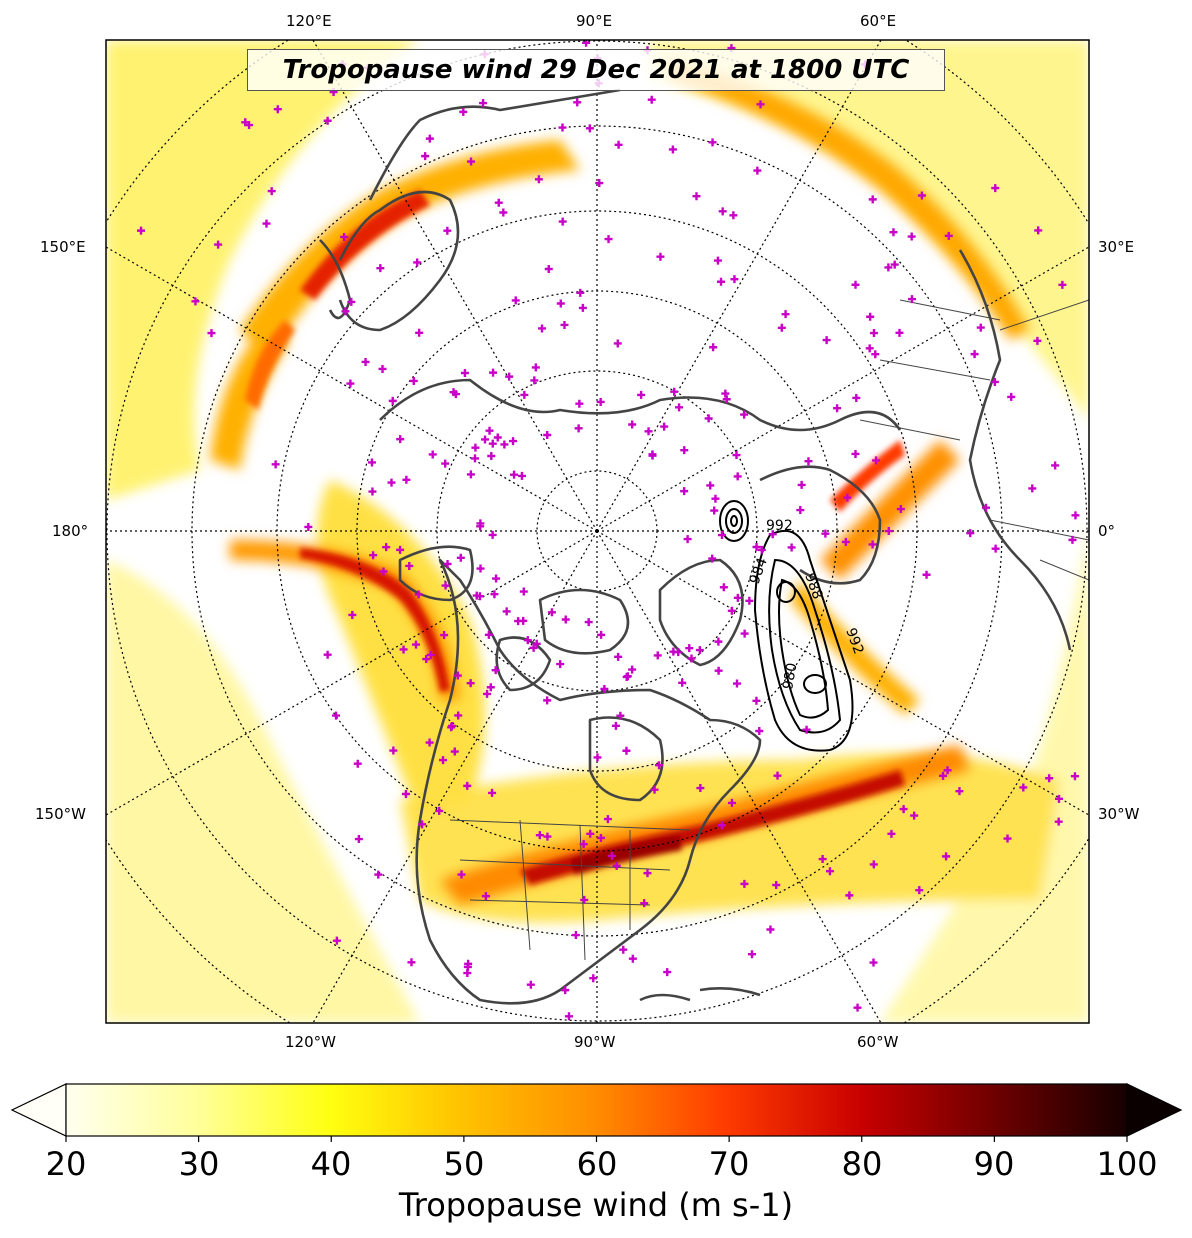 Image resolution: width=1192 pixels, height=1238 pixels. Describe the element at coordinates (596, 70) in the screenshot. I see `map-title: Tropopause wind 29 Dec 2021 at 1800 UTC` at that location.